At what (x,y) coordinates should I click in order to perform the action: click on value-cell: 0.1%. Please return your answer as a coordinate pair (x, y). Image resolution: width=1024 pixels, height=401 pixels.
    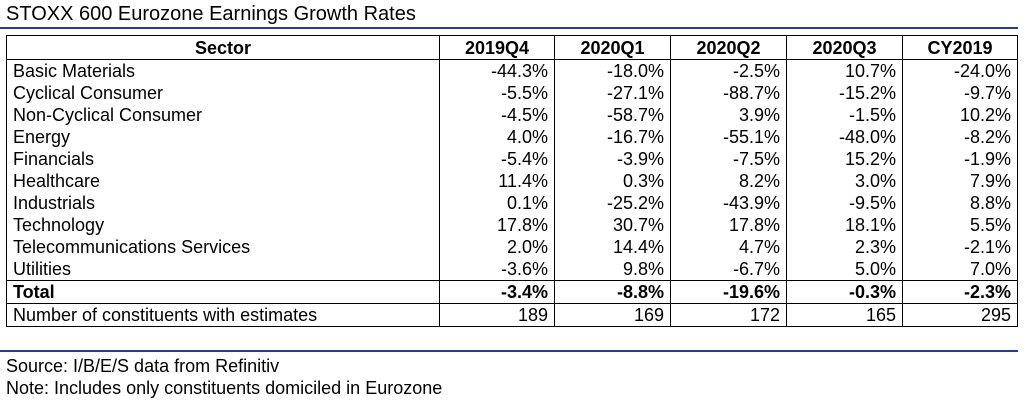
    Looking at the image, I should click on (497, 203).